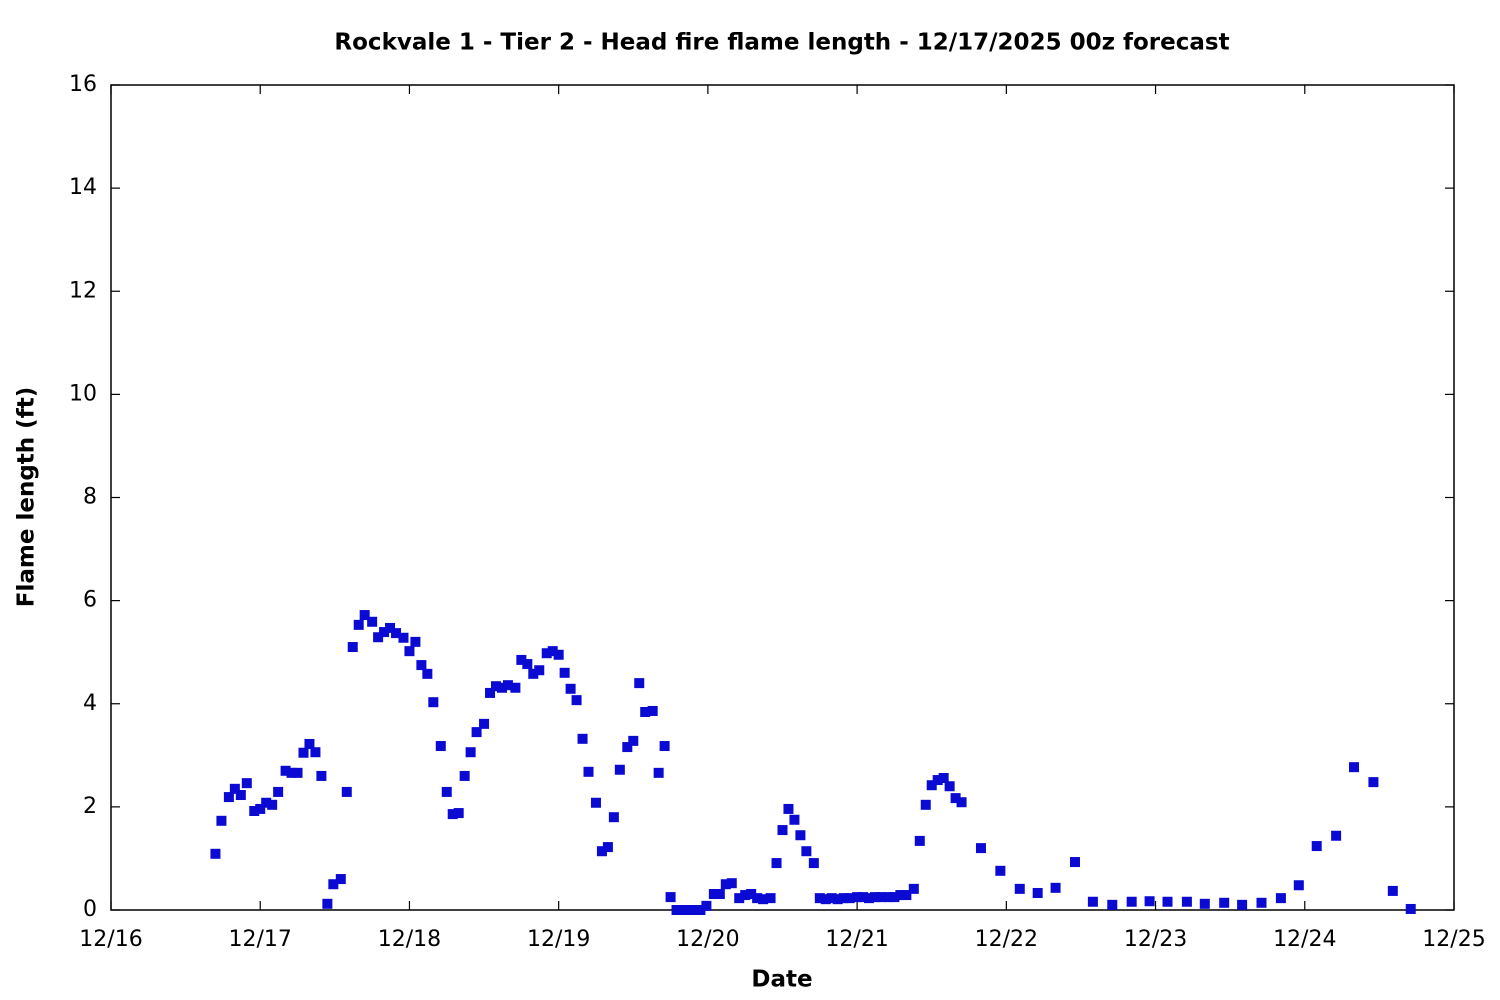 The image size is (1500, 1000). Describe the element at coordinates (83, 84) in the screenshot. I see `y-tick-label: 16` at that location.